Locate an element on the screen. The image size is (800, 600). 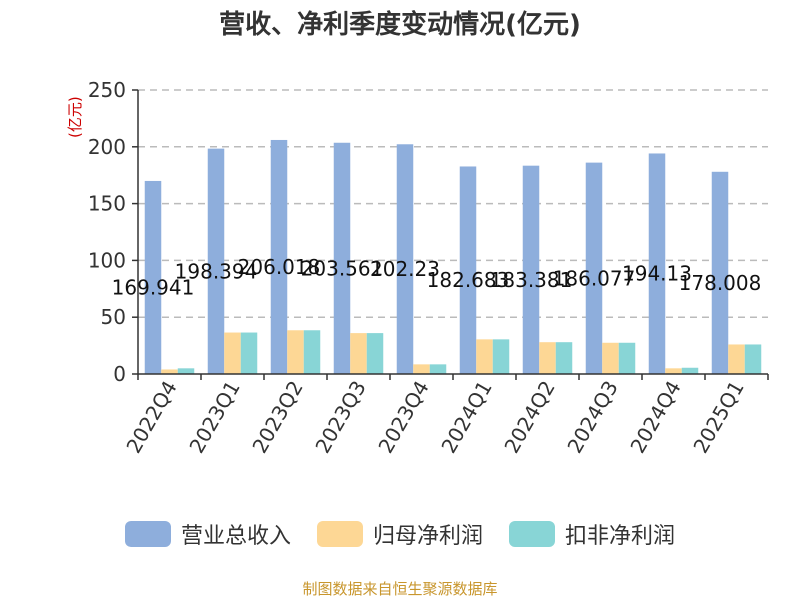
source-note: 制图数据来自恒生聚源数据库 is located at coordinates (400, 589).